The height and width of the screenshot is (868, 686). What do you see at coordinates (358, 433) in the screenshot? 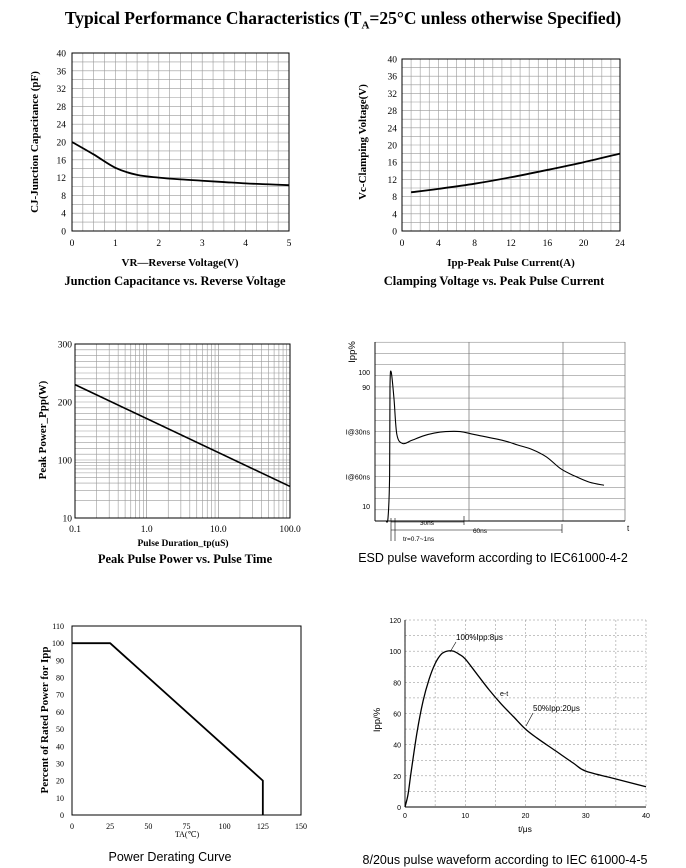
I see `y-tick-label: I@30ns` at bounding box center [358, 433].